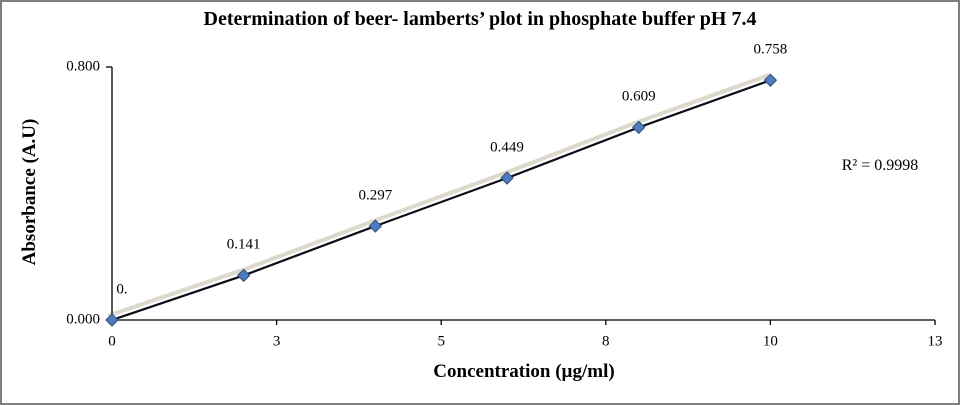 The height and width of the screenshot is (405, 960). Describe the element at coordinates (83, 319) in the screenshot. I see `y-tick-label: 0.000` at that location.